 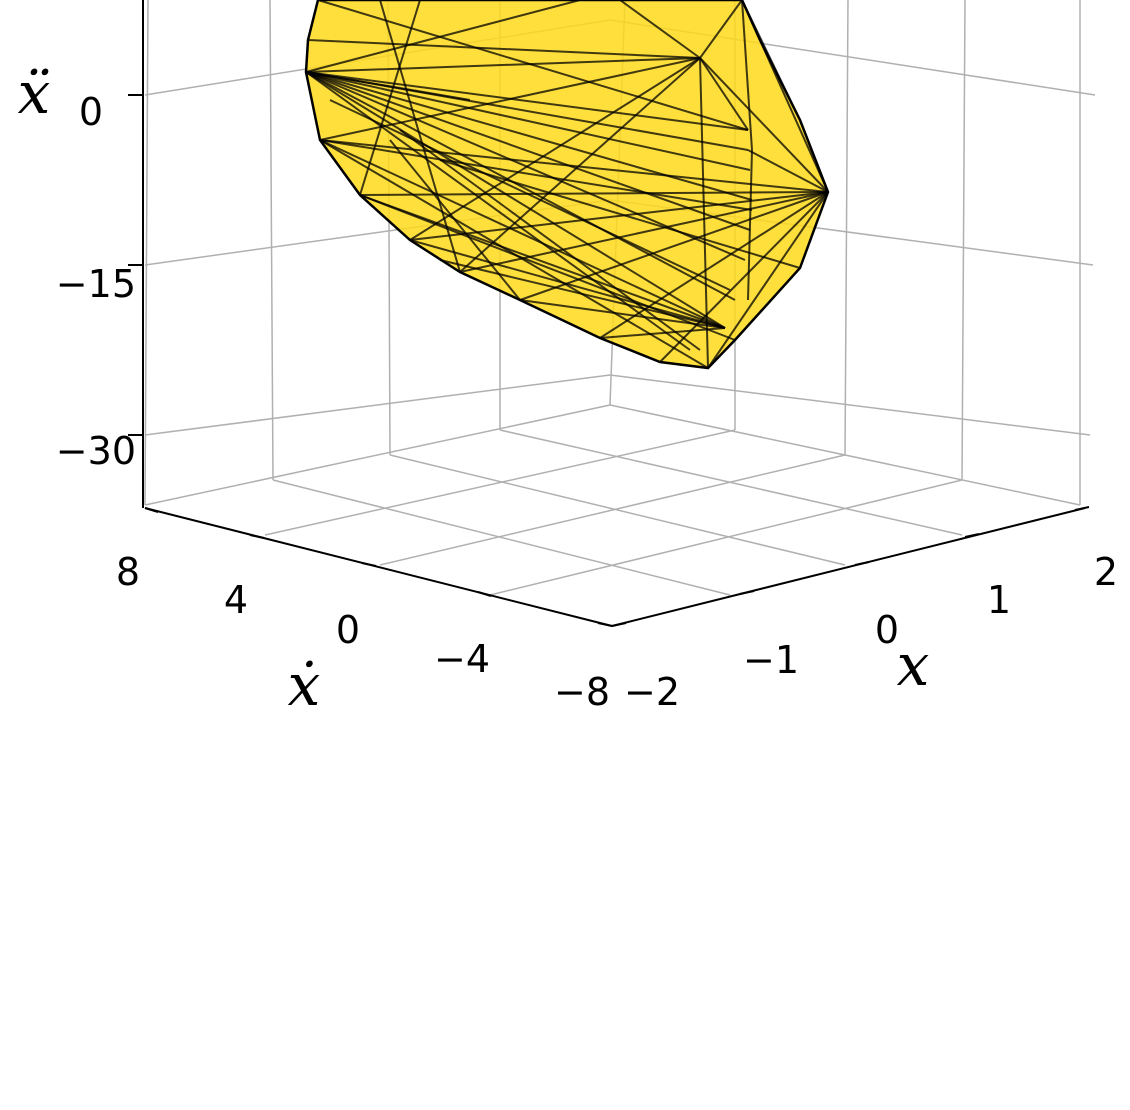 What do you see at coordinates (1106, 572) in the screenshot?
I see `x-tick-label: 2` at bounding box center [1106, 572].